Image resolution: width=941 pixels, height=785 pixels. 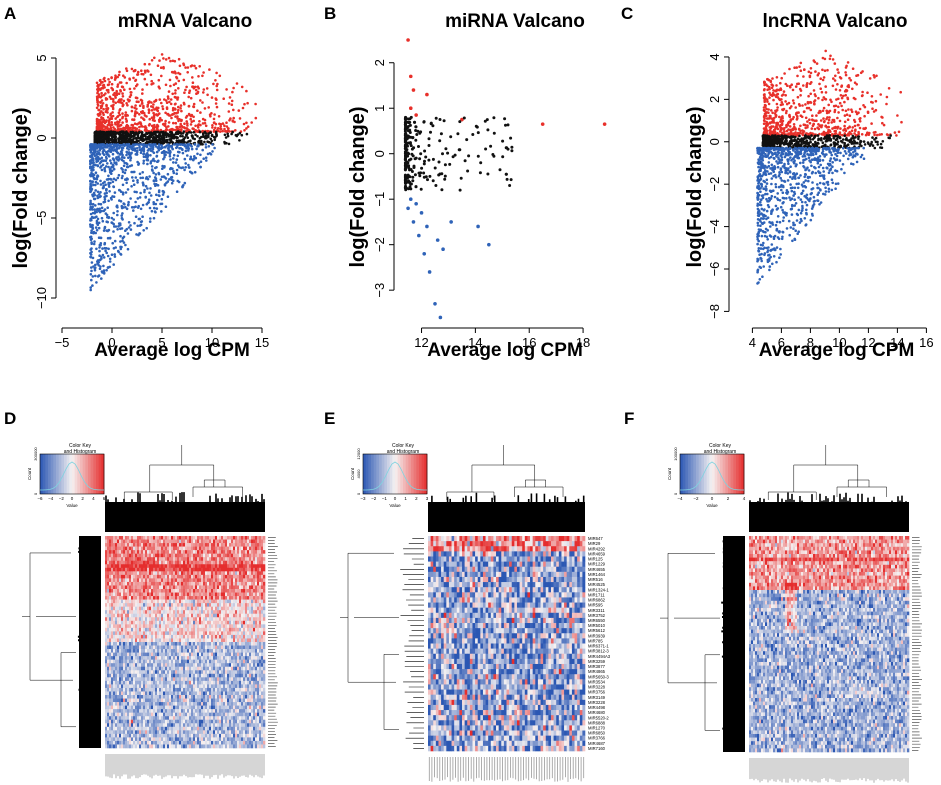 I want to click on series-up, so click(x=506, y=82).